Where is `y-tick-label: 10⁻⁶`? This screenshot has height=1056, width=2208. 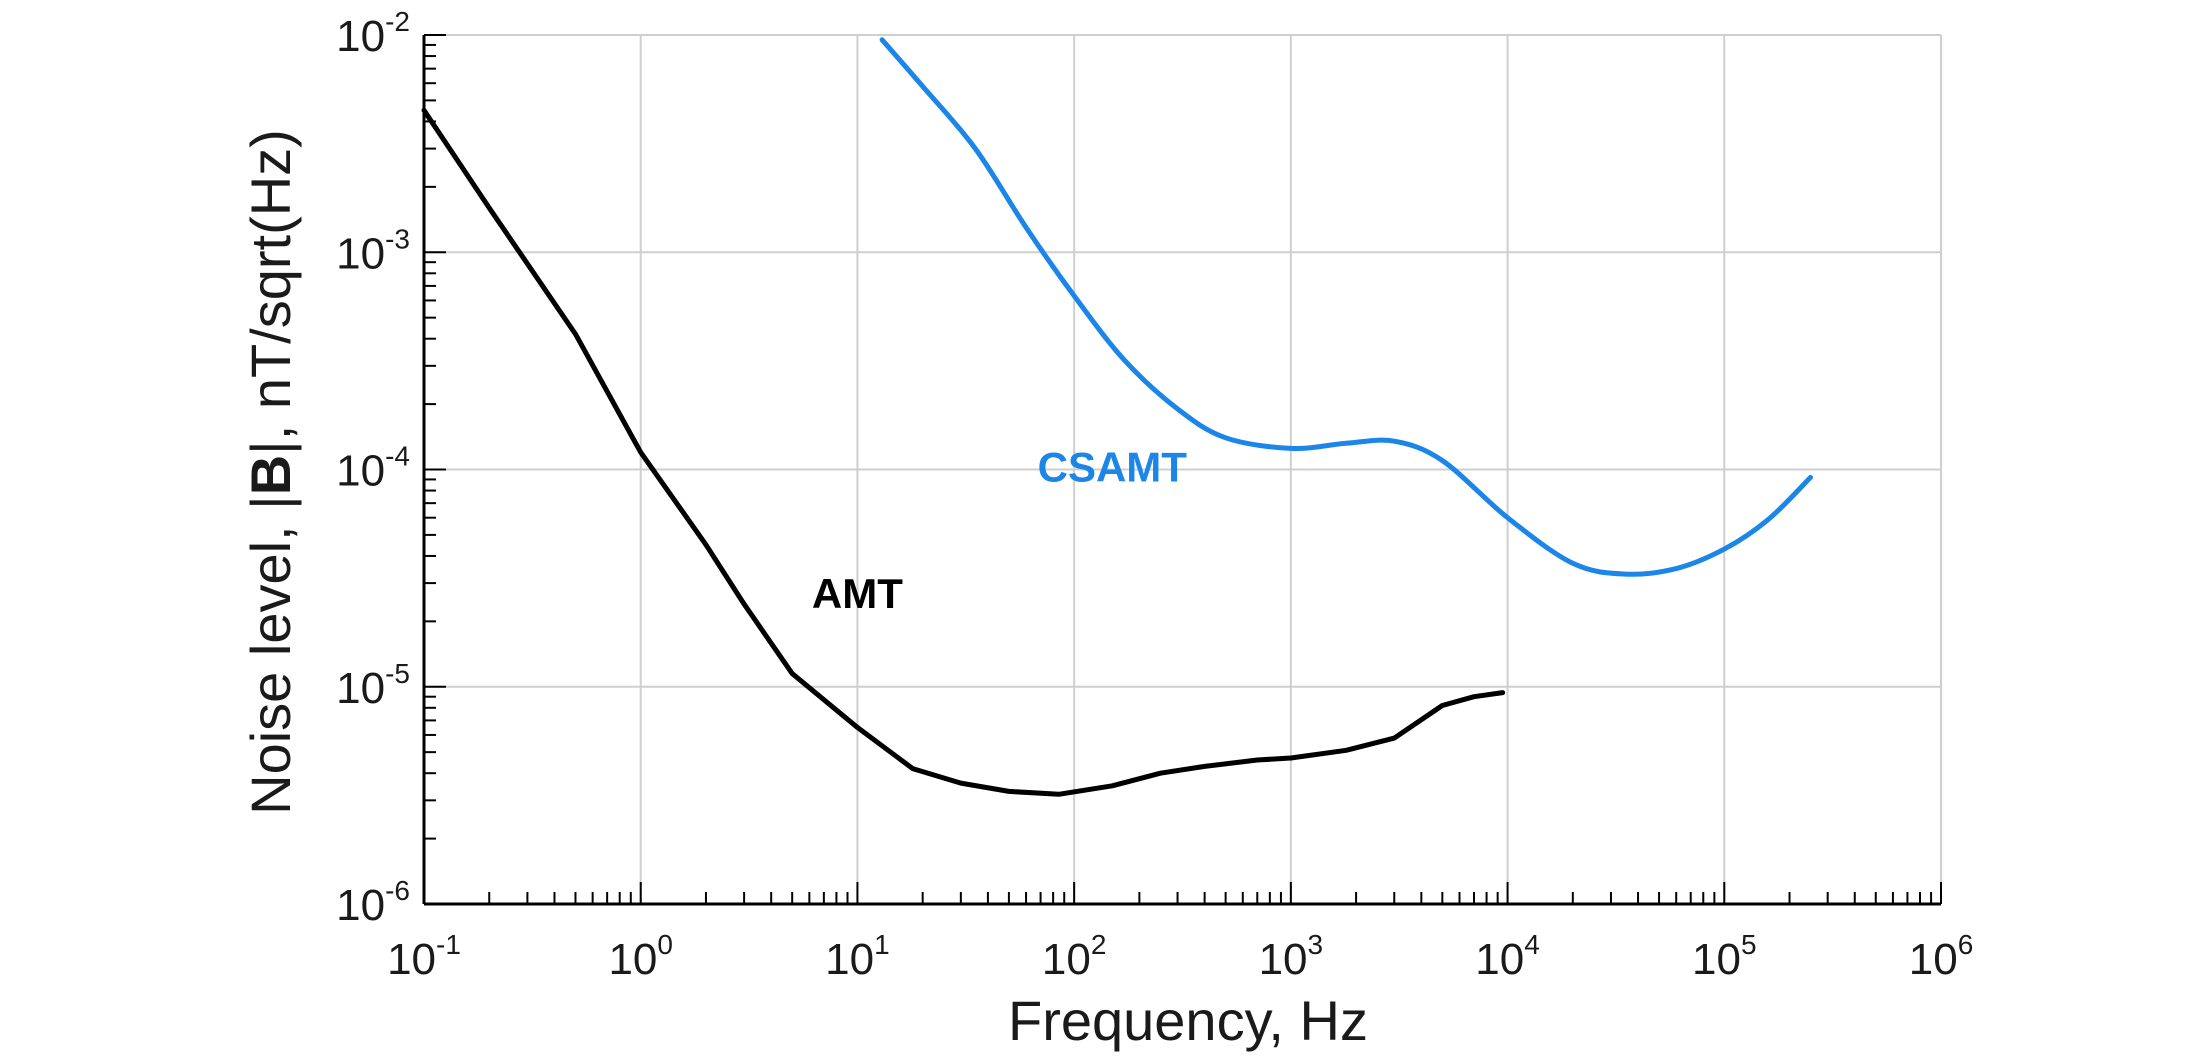 y-tick-label: 10⁻⁶ is located at coordinates (373, 902).